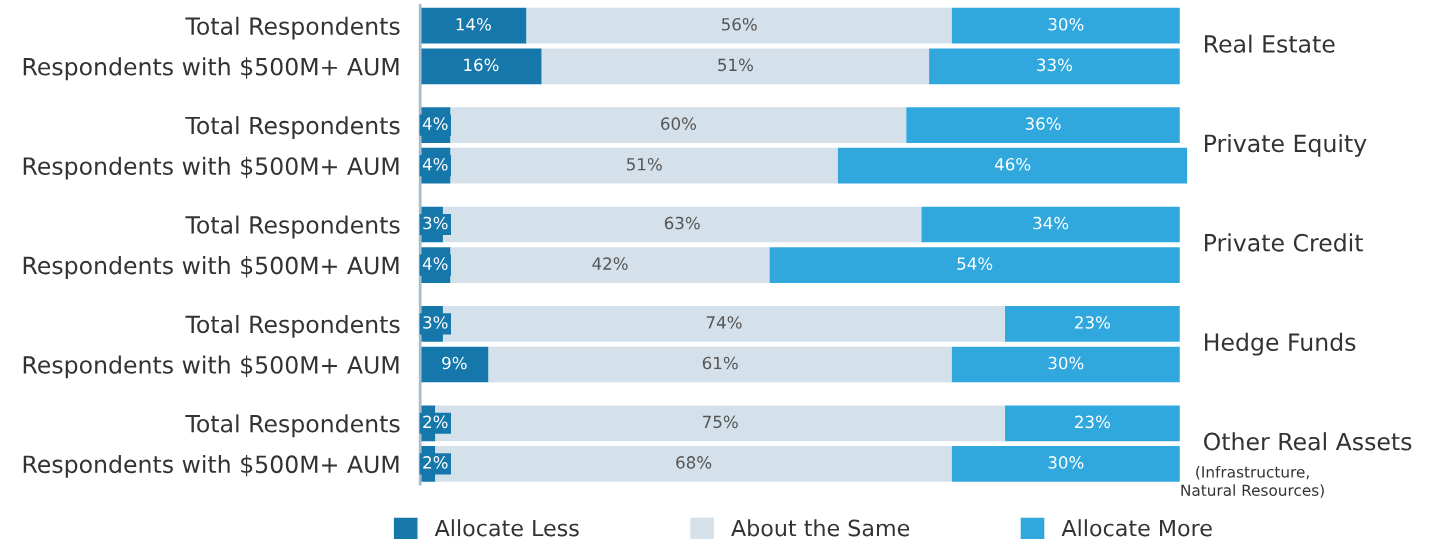  What do you see at coordinates (1055, 65) in the screenshot?
I see `data-label: 33%` at bounding box center [1055, 65].